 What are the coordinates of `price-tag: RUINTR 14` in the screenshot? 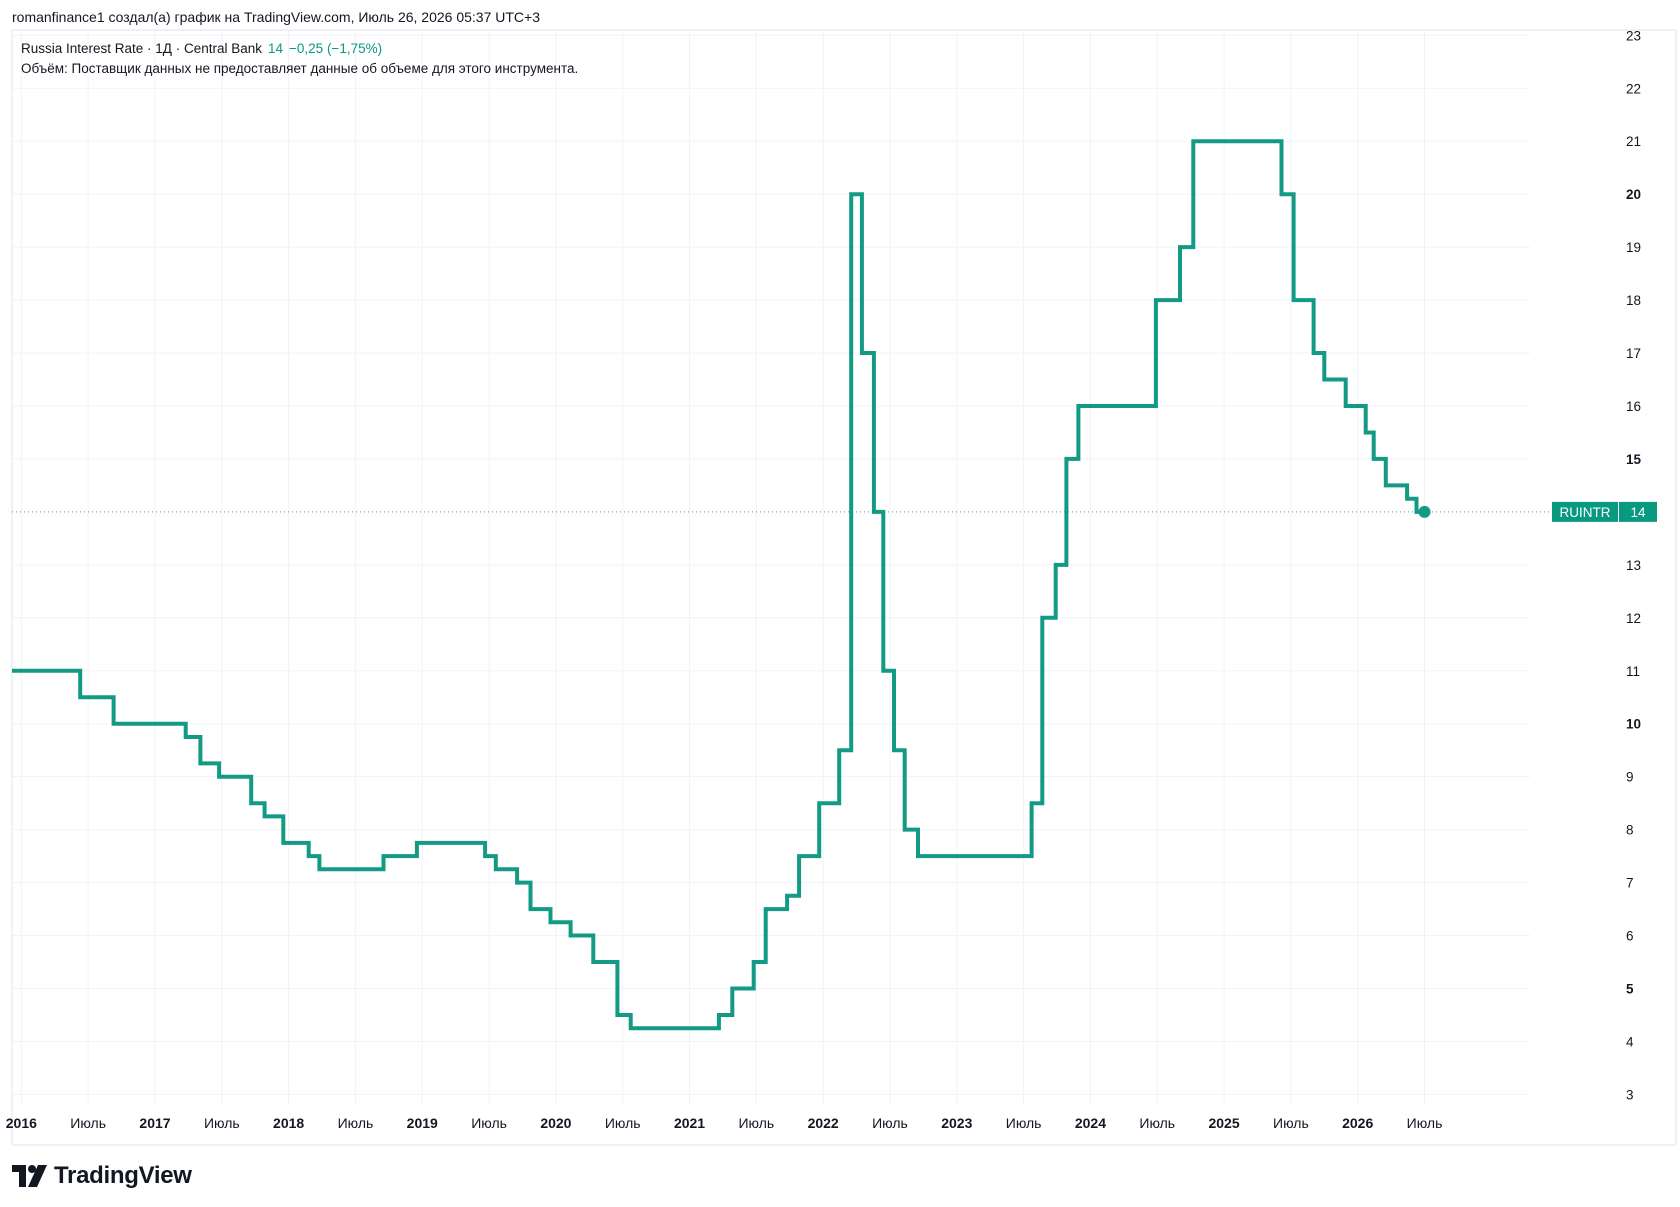 It's located at (1604, 511).